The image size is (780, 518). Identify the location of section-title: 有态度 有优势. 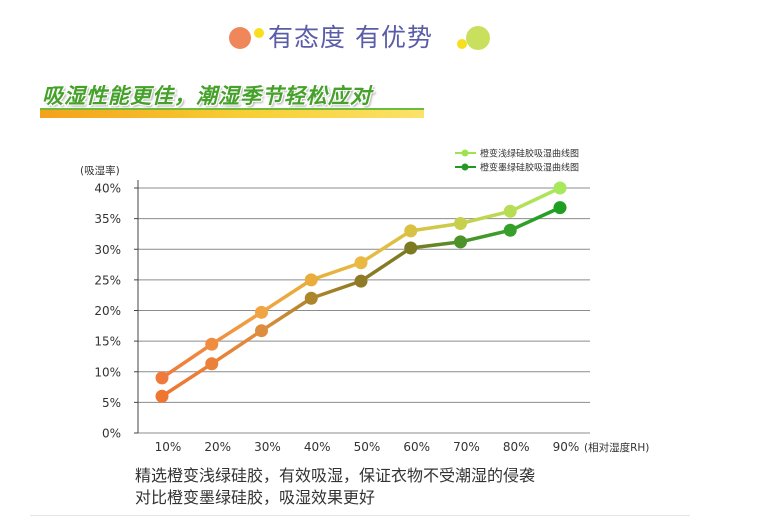
(350, 37).